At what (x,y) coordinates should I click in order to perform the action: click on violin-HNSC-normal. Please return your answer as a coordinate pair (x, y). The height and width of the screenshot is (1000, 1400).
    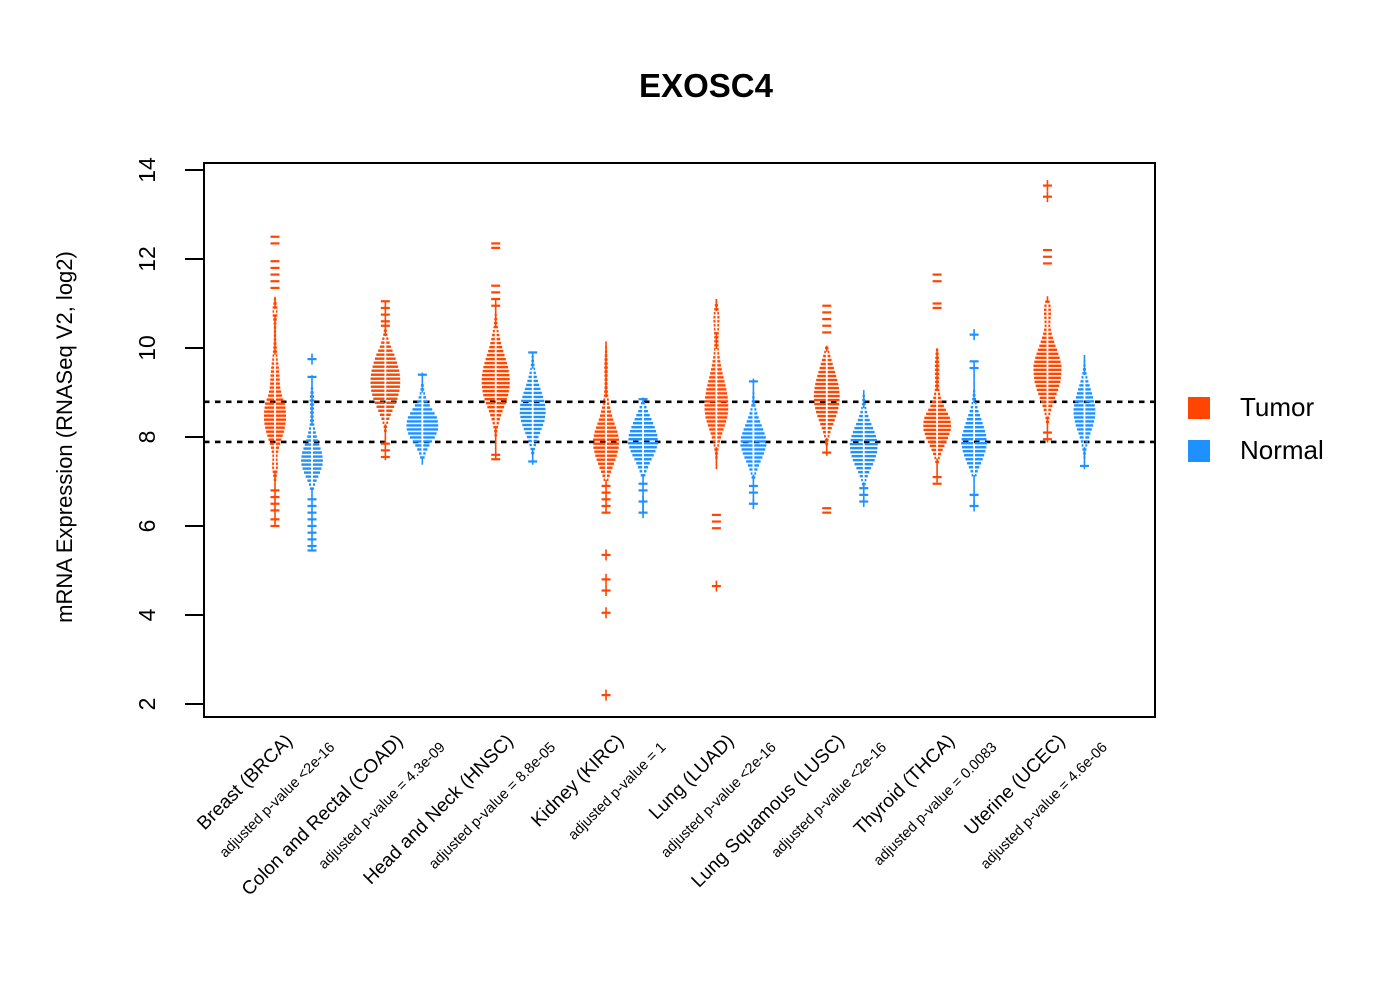
    Looking at the image, I should click on (532, 408).